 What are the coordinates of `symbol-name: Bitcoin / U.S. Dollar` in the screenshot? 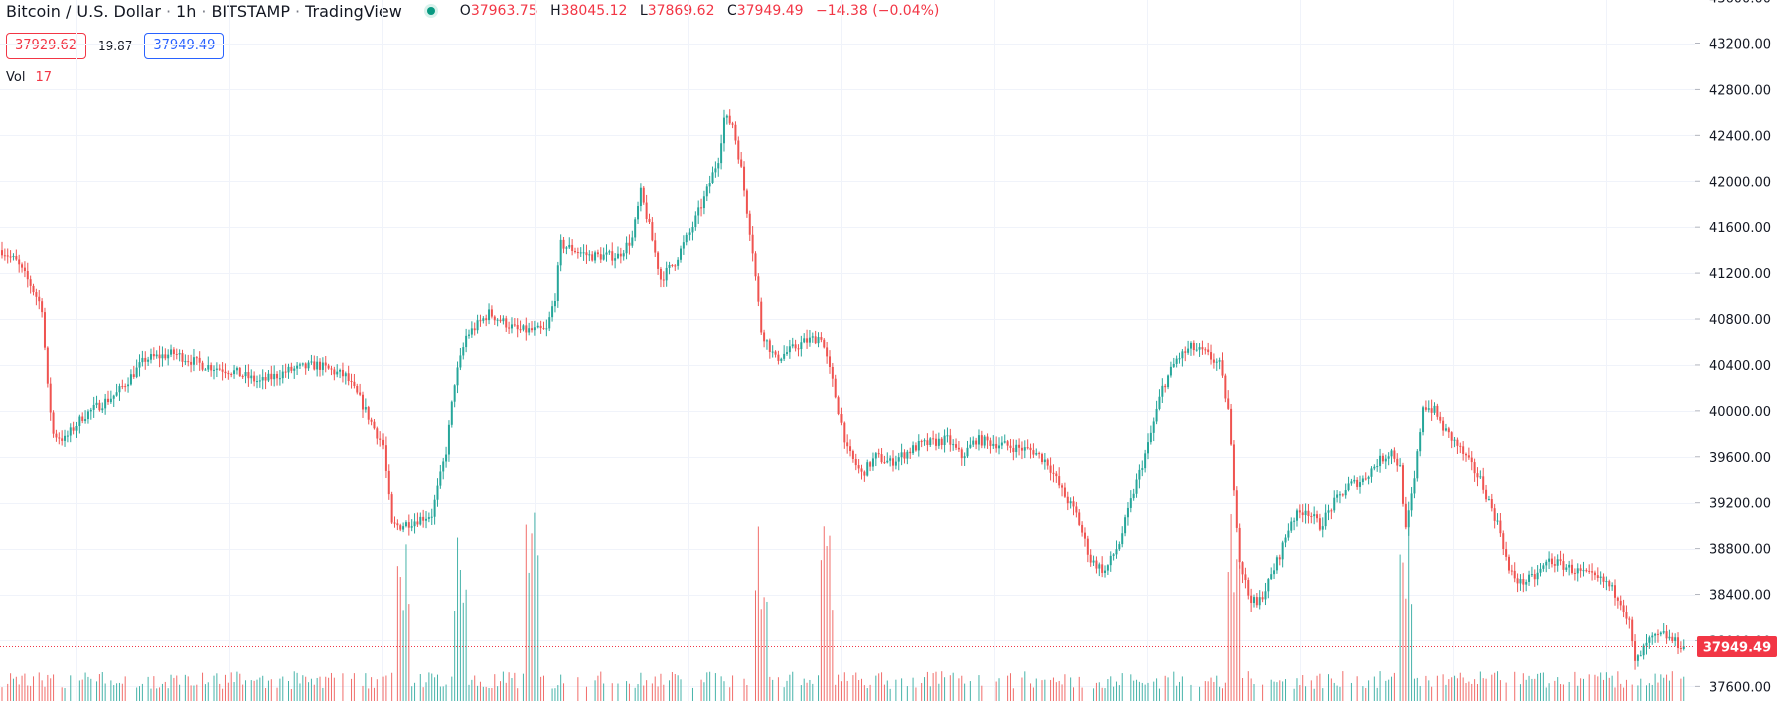 It's located at (83, 11).